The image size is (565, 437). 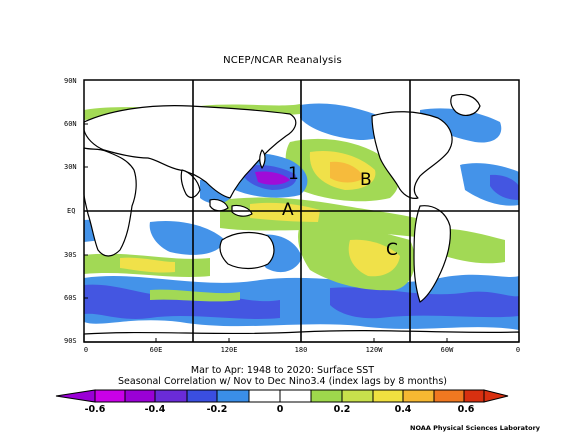 I want to click on credit: NOAA Physical Sciences Laboratory, so click(x=475, y=428).